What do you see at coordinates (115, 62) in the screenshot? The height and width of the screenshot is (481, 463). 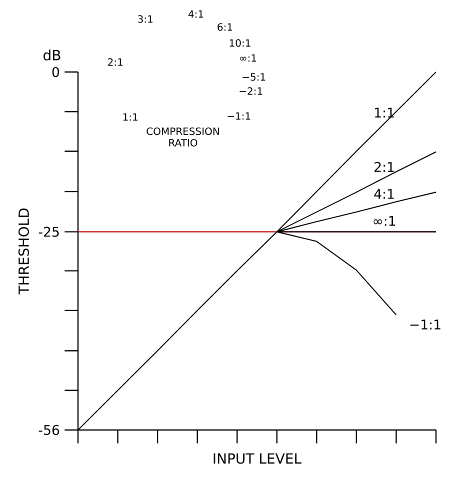 I see `text: 2:1` at bounding box center [115, 62].